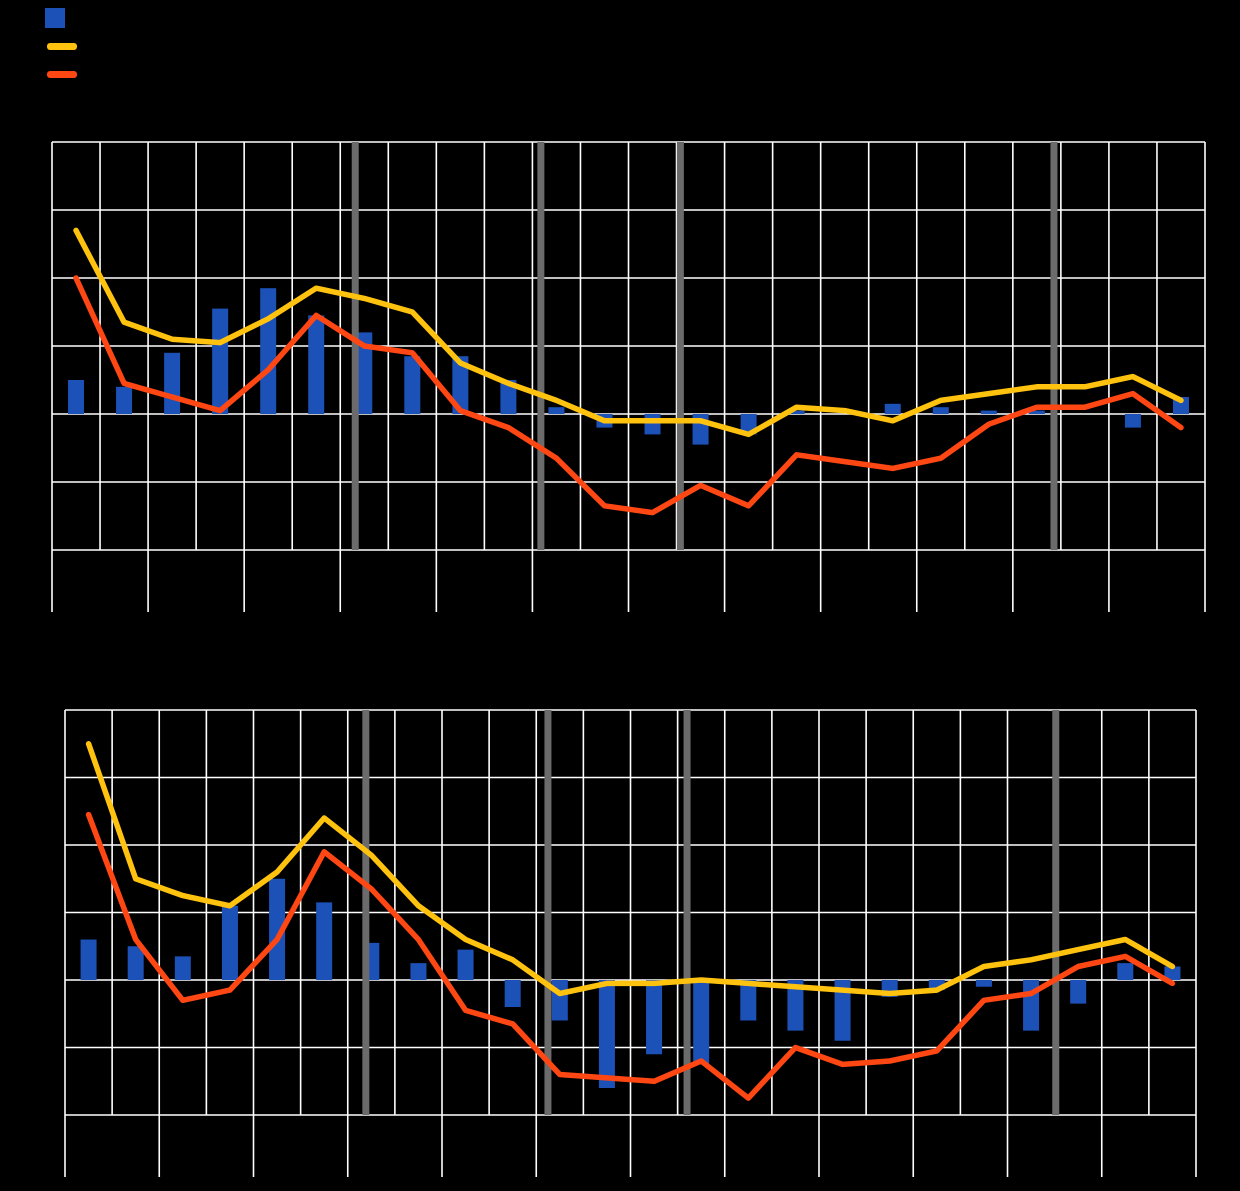  I want to click on bar-series-swatch-icon, so click(55, 18).